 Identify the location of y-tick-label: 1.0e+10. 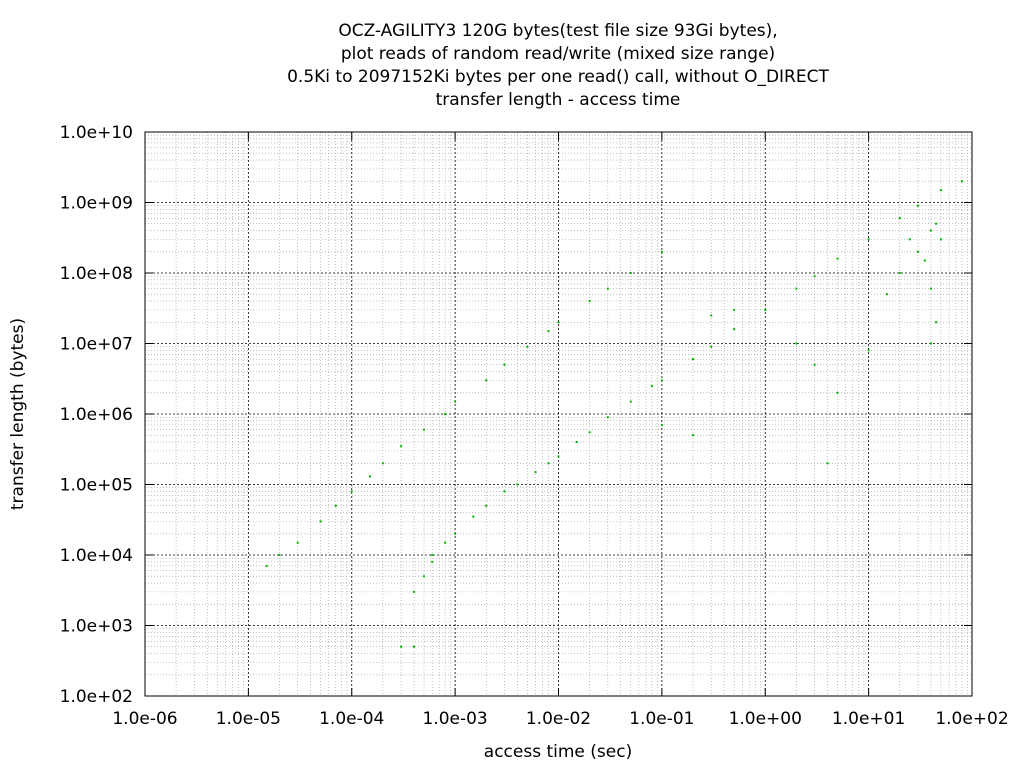
(96, 133).